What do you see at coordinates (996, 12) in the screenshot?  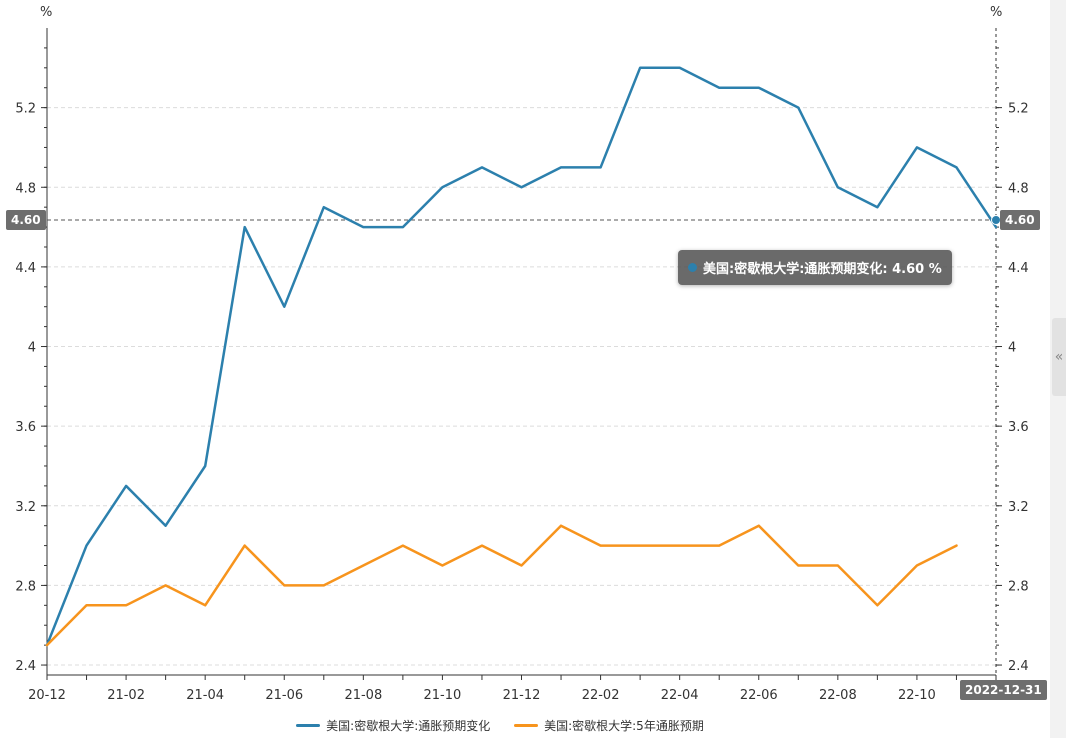 I see `right-unit-label: %` at bounding box center [996, 12].